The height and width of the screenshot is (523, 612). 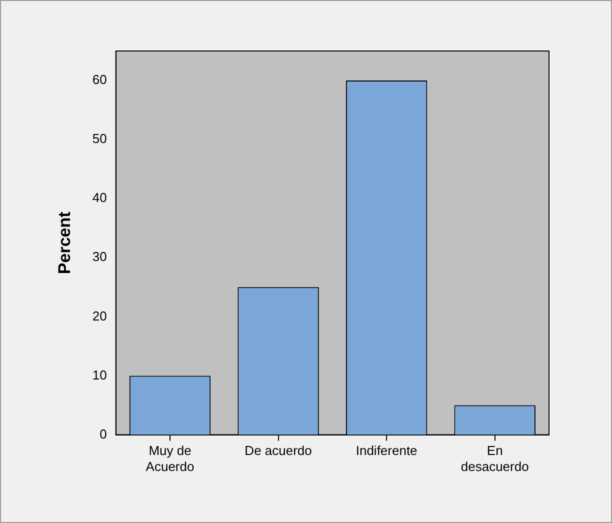 What do you see at coordinates (99, 374) in the screenshot?
I see `y-tick-label: 10` at bounding box center [99, 374].